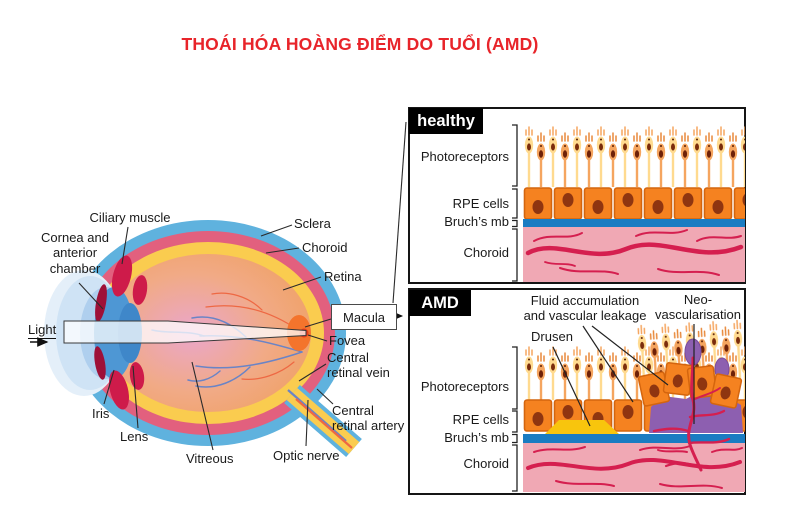  Describe the element at coordinates (480, 203) in the screenshot. I see `healthy-label-rpe-cells: RPE cells` at that location.